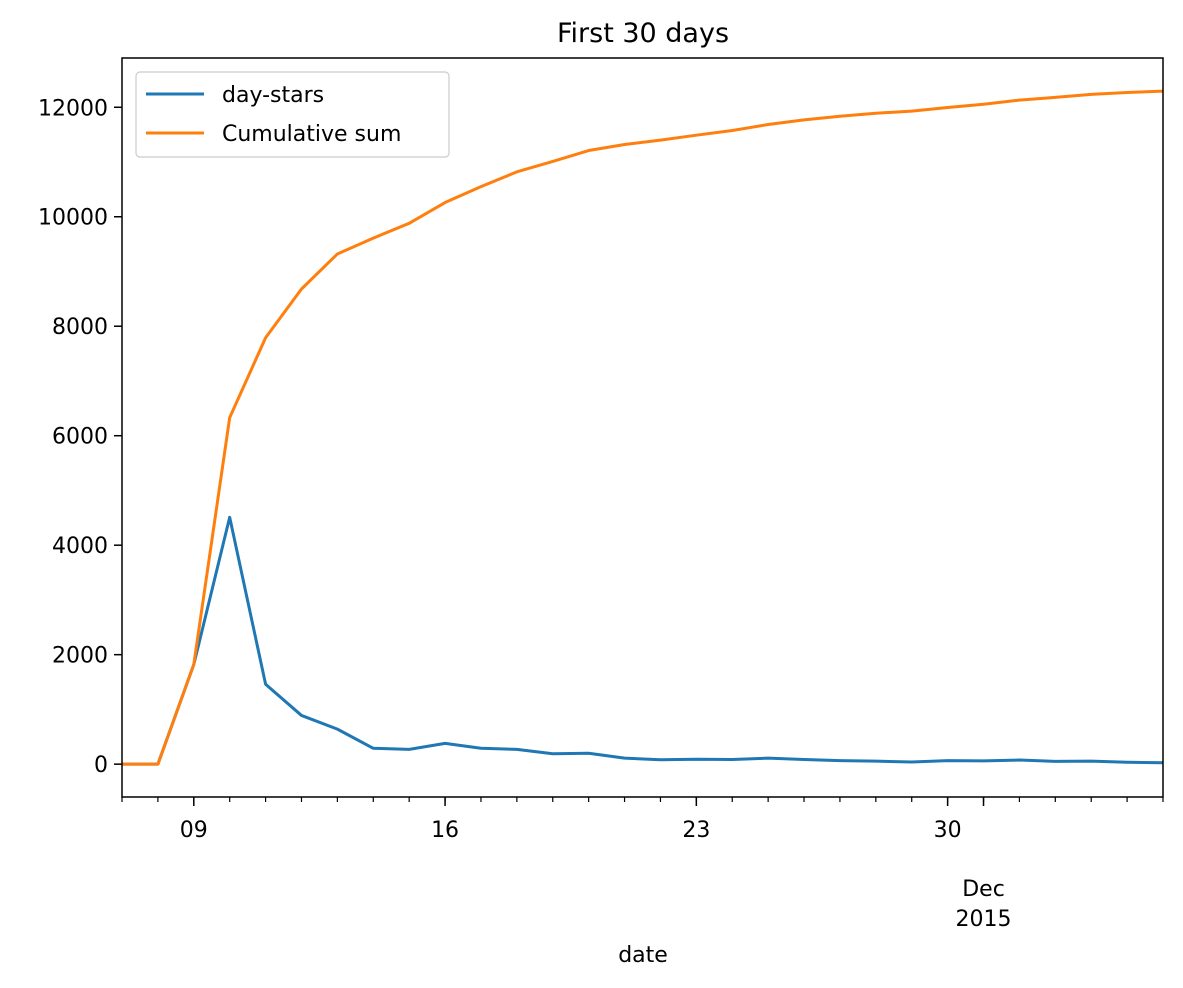 The height and width of the screenshot is (988, 1183). What do you see at coordinates (643, 955) in the screenshot?
I see `x-axis-title: date` at bounding box center [643, 955].